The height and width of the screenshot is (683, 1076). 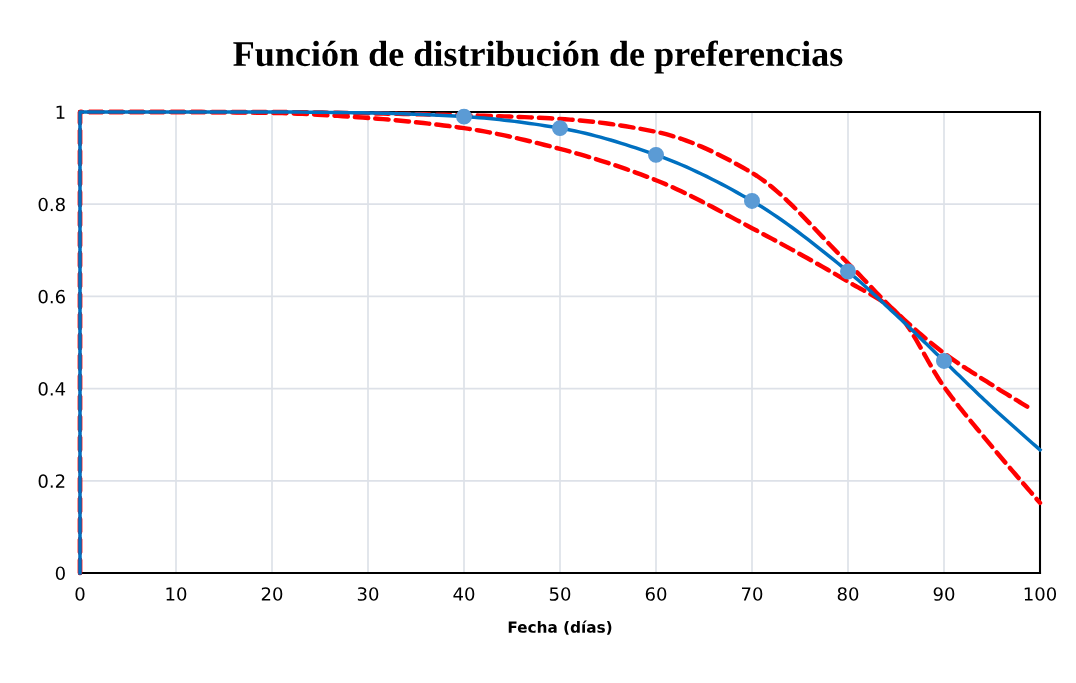 I want to click on x-tick-label: 60, so click(x=656, y=594).